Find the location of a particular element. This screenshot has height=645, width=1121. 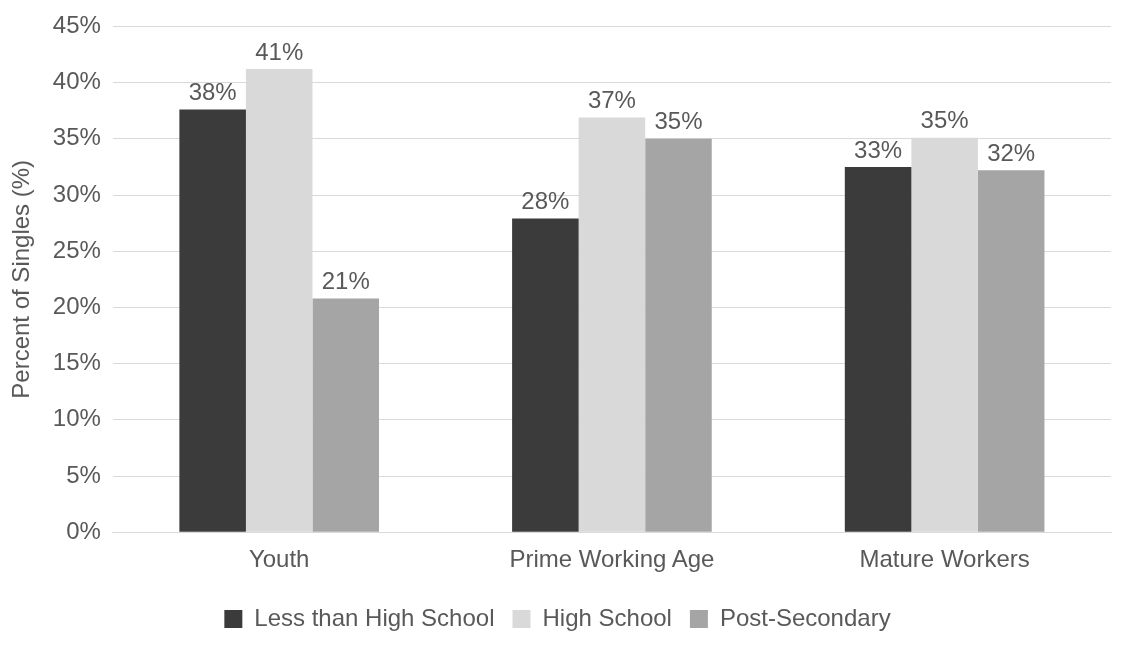

y-tick-label: 20% is located at coordinates (76, 306).